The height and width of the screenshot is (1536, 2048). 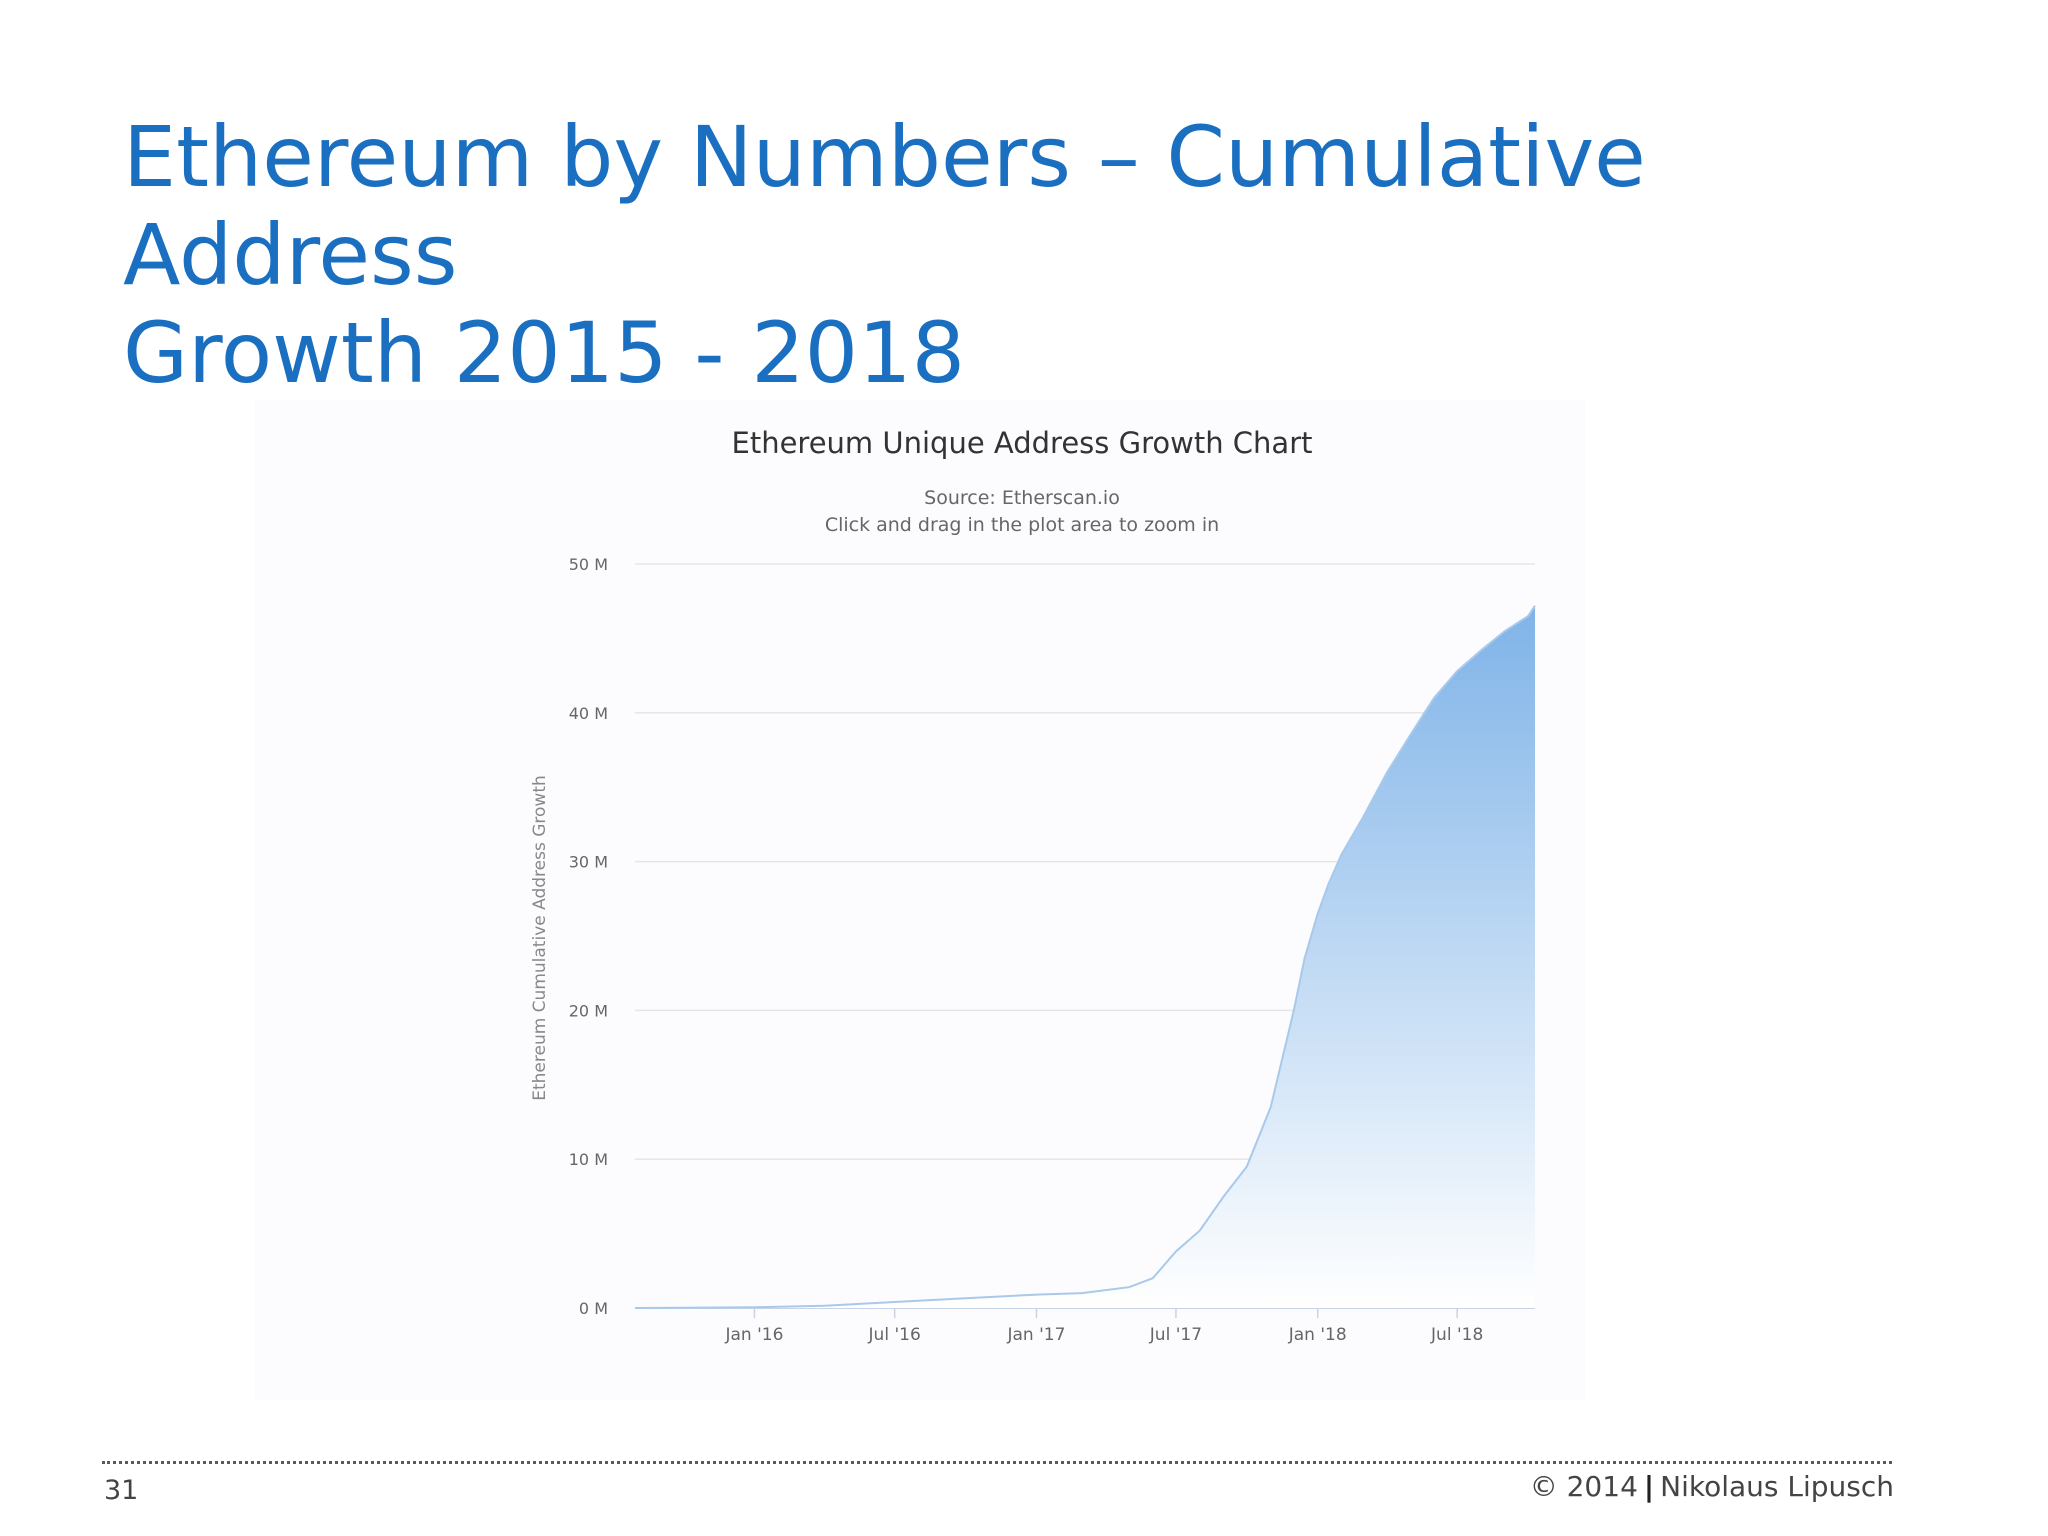 What do you see at coordinates (1022, 498) in the screenshot?
I see `chart-subtitle-source: Source: Etherscan.io` at bounding box center [1022, 498].